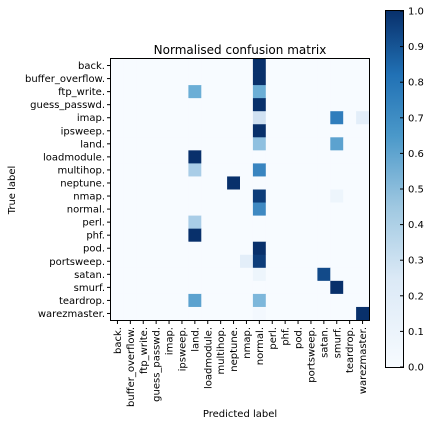  I want to click on colorbar-tick-label: 0.9, so click(416, 47).